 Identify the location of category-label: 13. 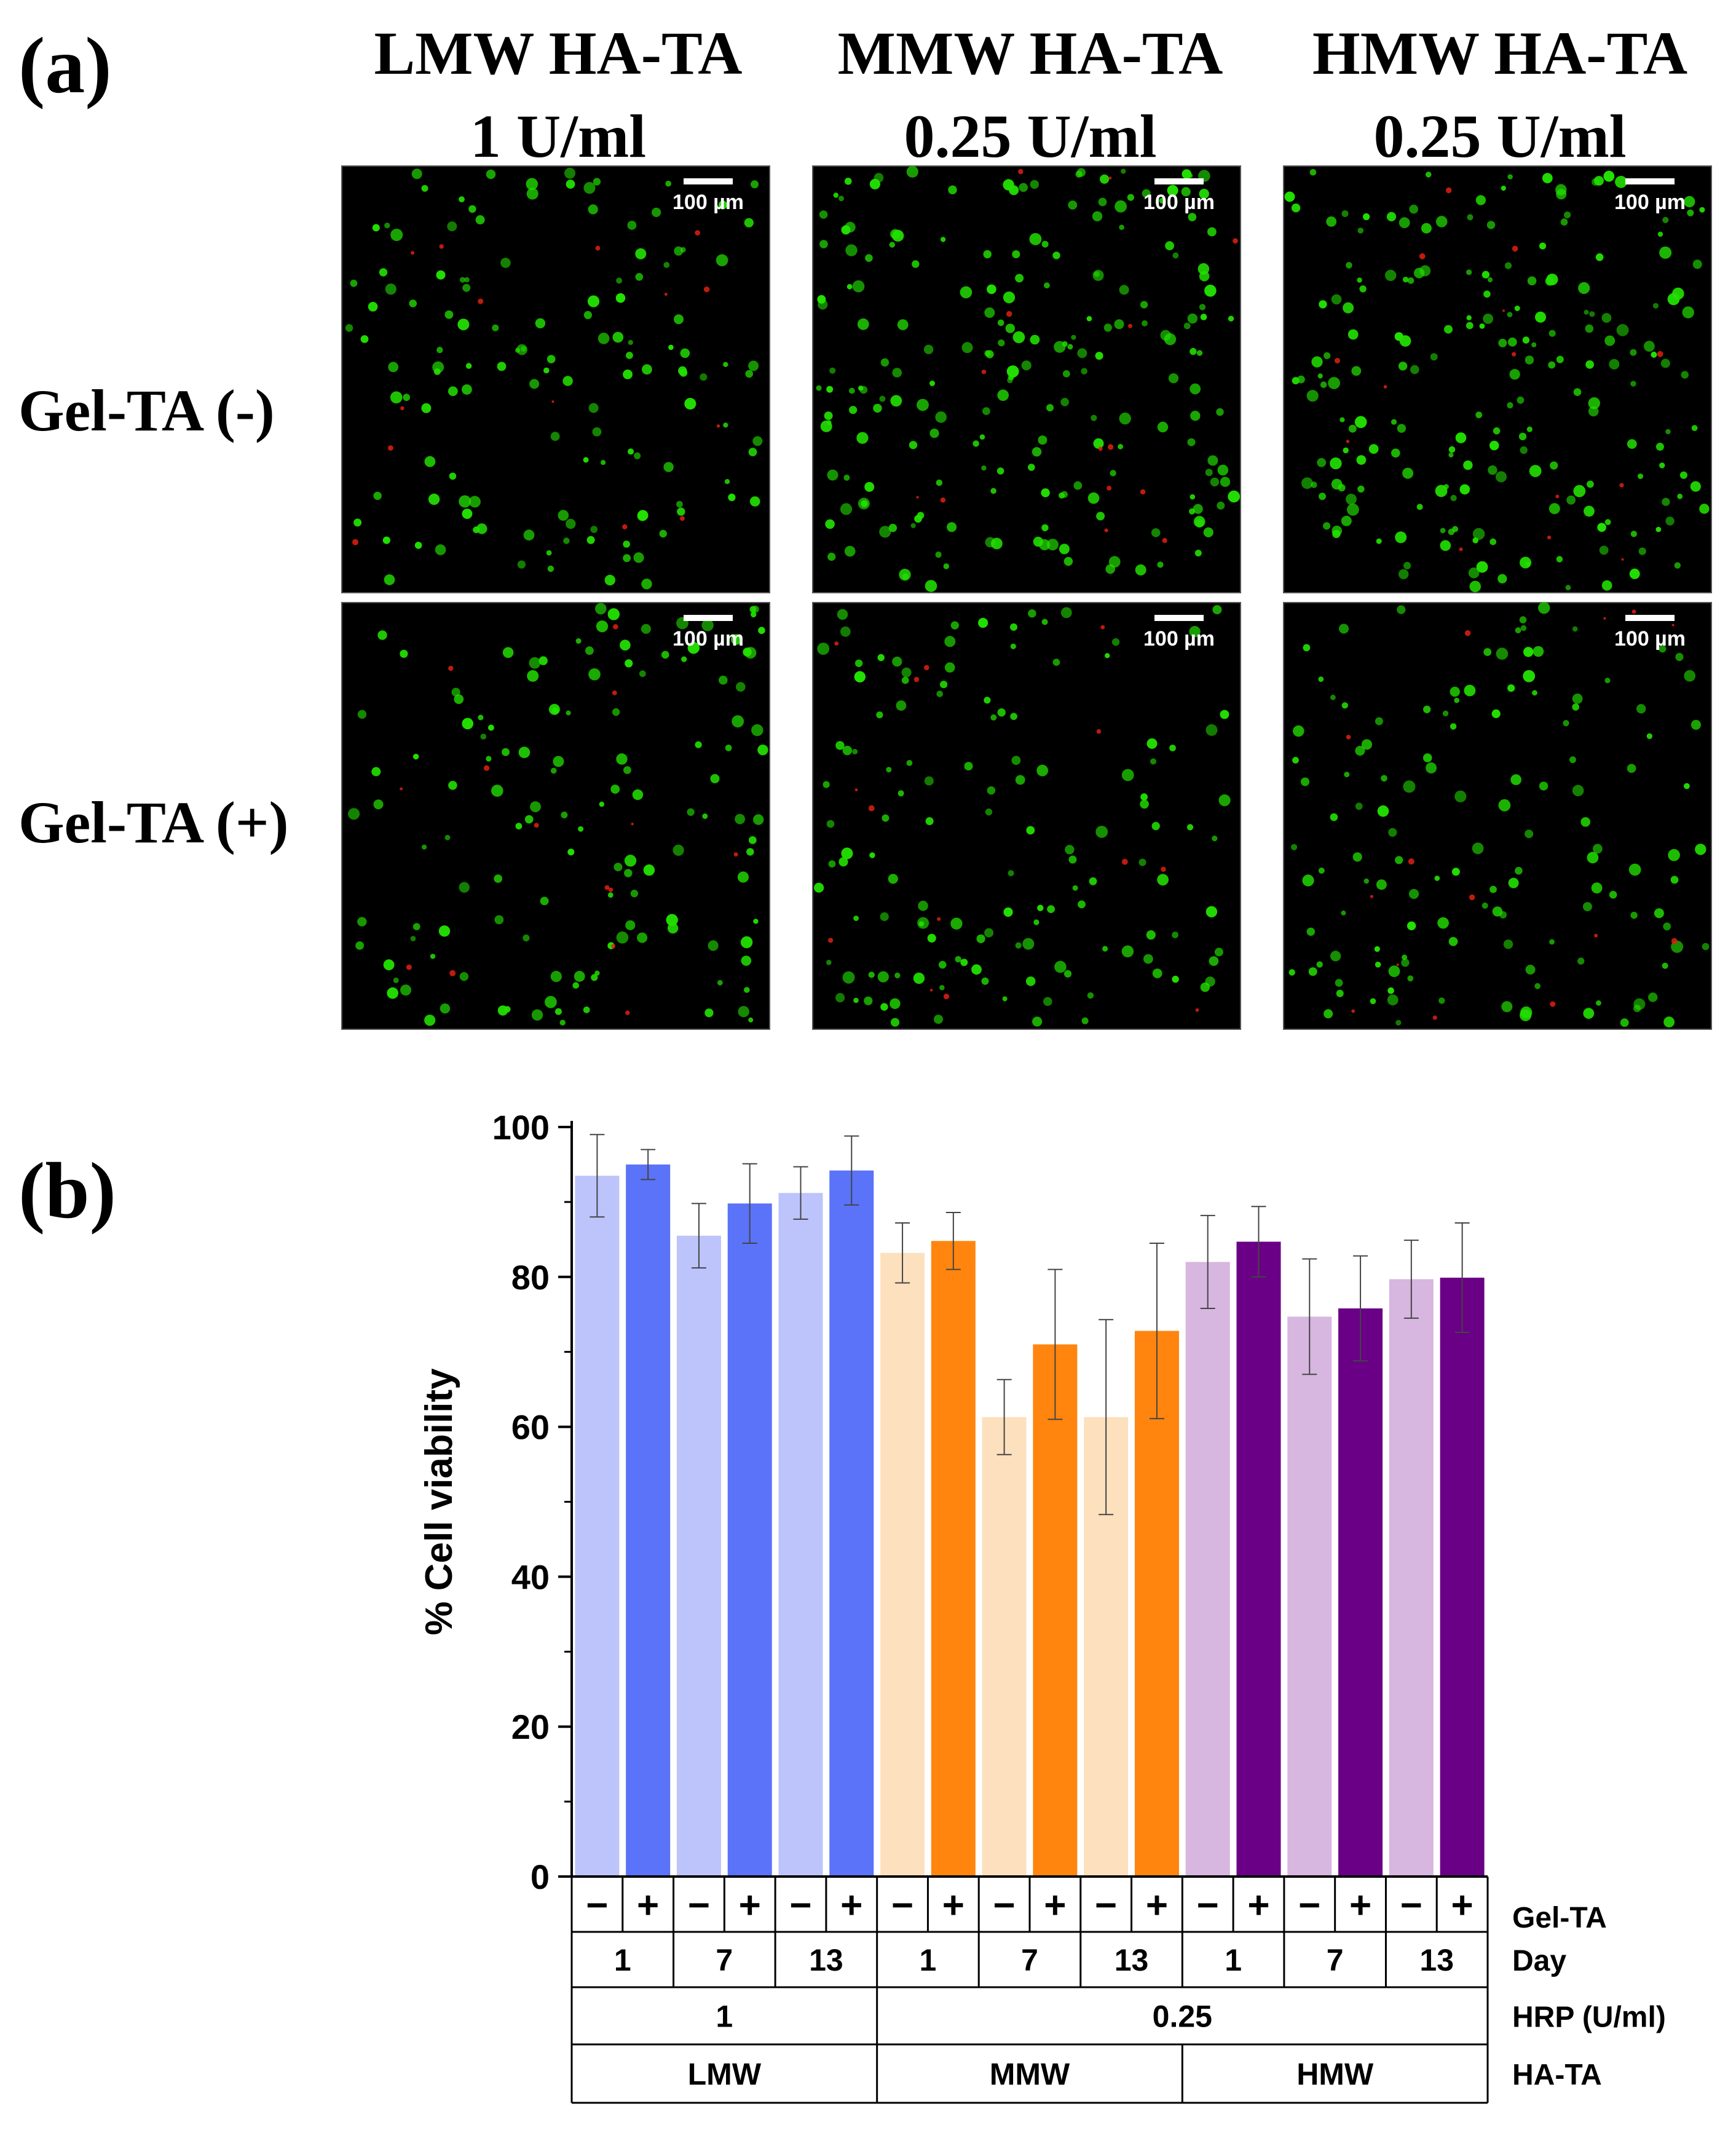
(1436, 1960).